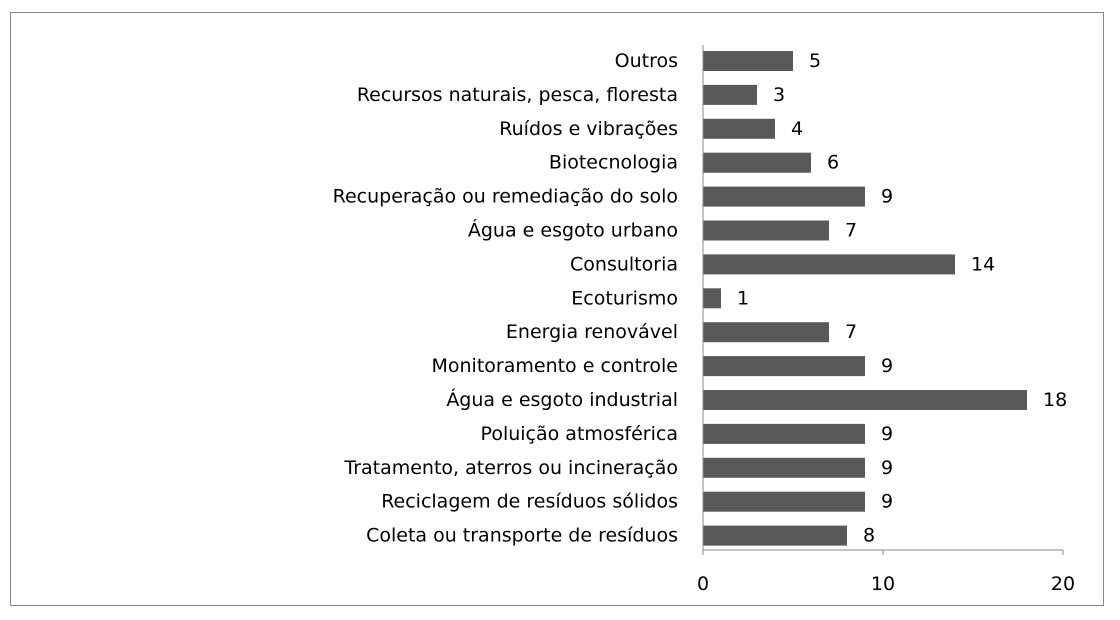  I want to click on bar-agua-e-esgoto-industrial, so click(865, 400).